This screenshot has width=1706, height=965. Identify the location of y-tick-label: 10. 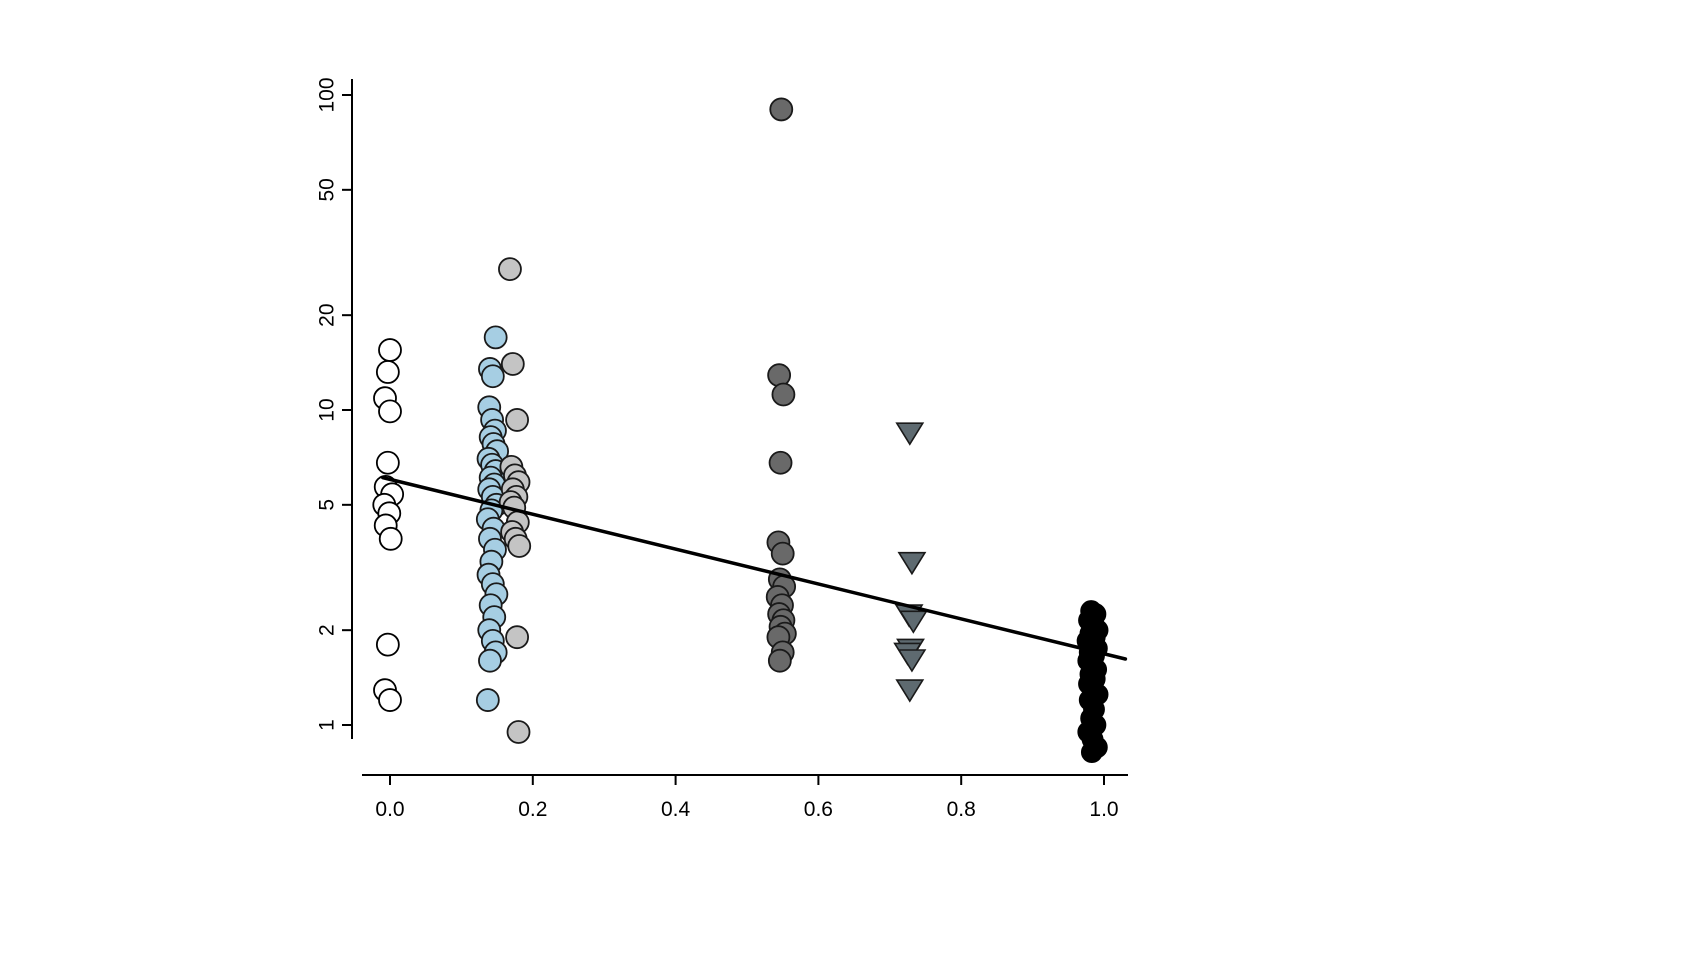
(327, 409).